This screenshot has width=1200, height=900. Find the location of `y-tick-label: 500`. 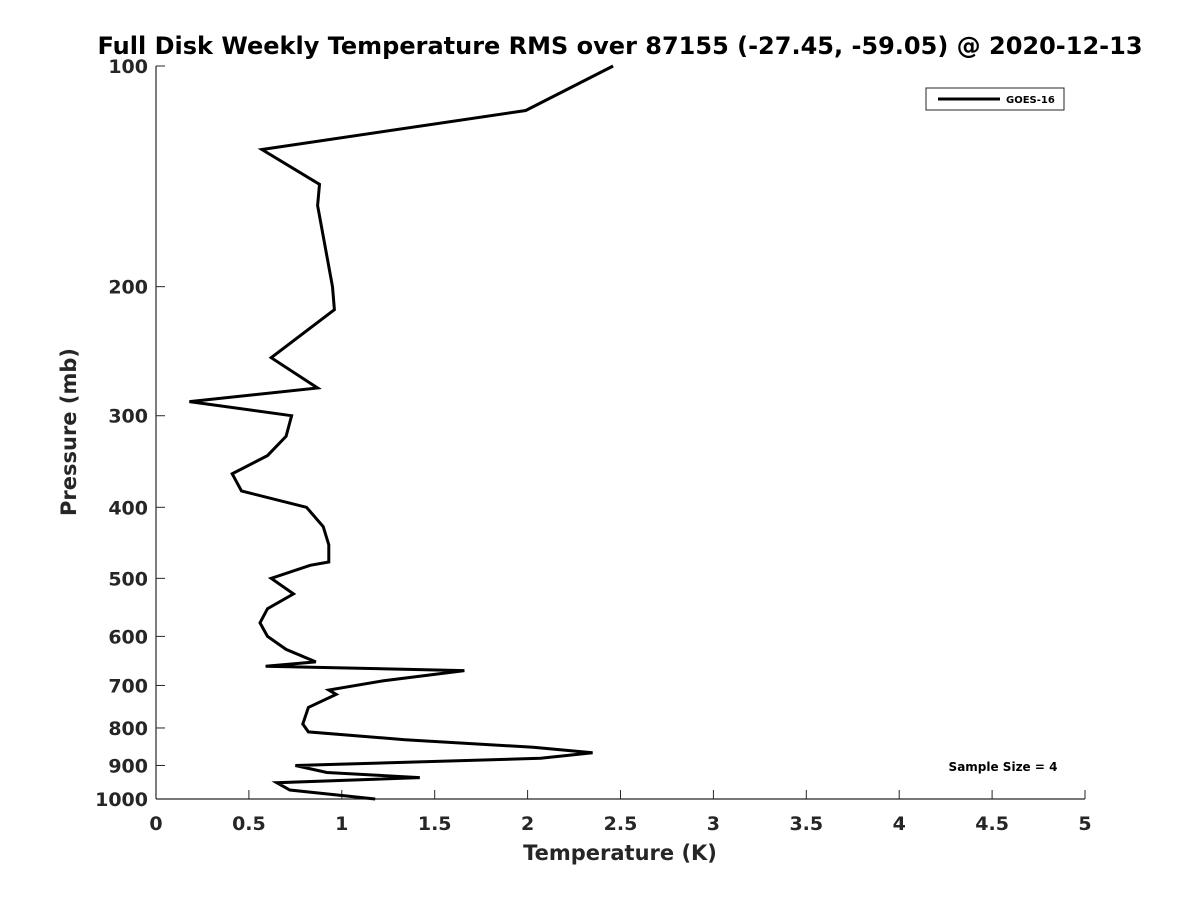

y-tick-label: 500 is located at coordinates (128, 579).